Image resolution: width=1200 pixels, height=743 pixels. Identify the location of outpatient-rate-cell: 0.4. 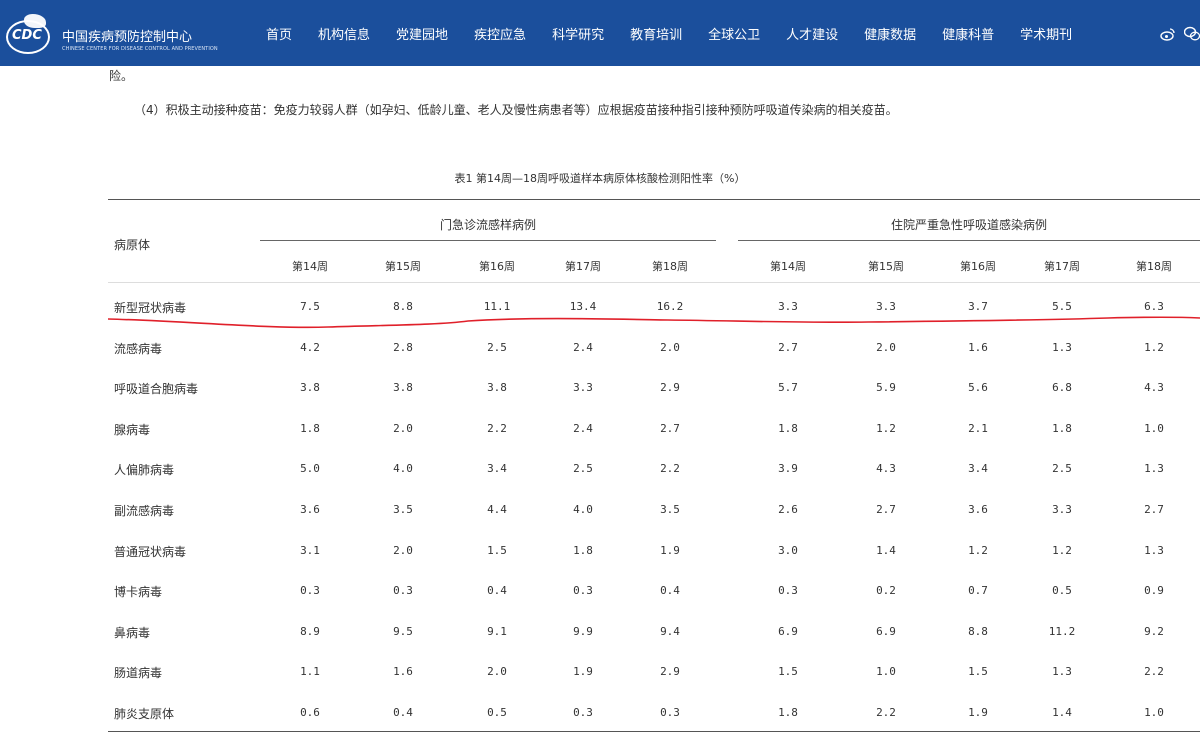
(403, 712).